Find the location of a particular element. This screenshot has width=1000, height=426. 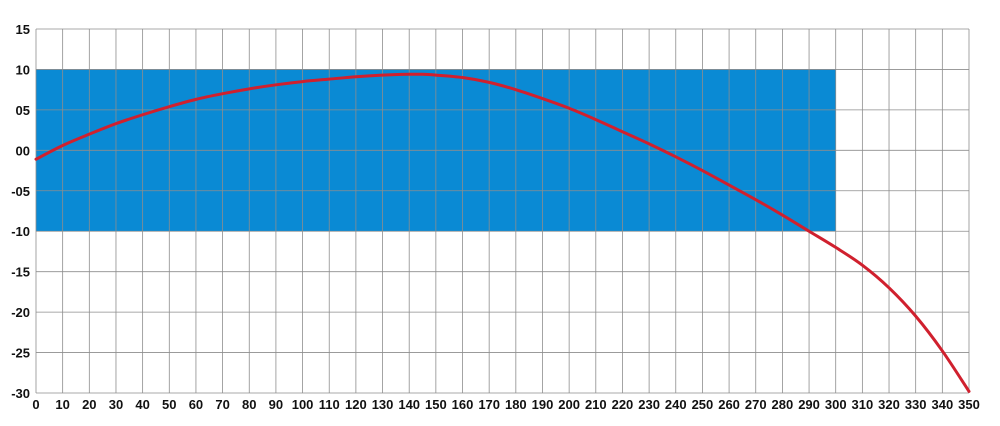

x-tick-label: 20 is located at coordinates (89, 404).